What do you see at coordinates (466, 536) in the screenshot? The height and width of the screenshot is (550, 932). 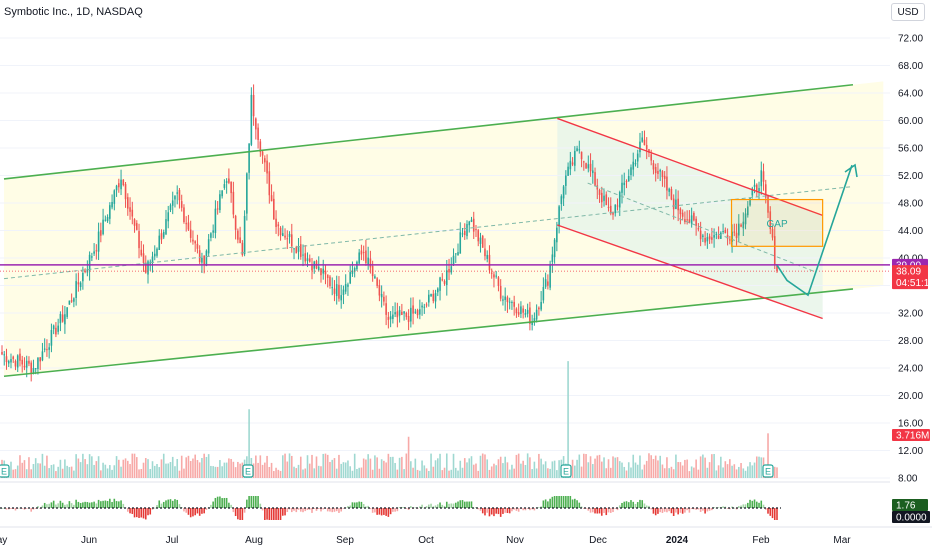 I see `x-axis: ay Jun Jul Aug Sep Oct Nov Dec 2024 Feb Mar` at bounding box center [466, 536].